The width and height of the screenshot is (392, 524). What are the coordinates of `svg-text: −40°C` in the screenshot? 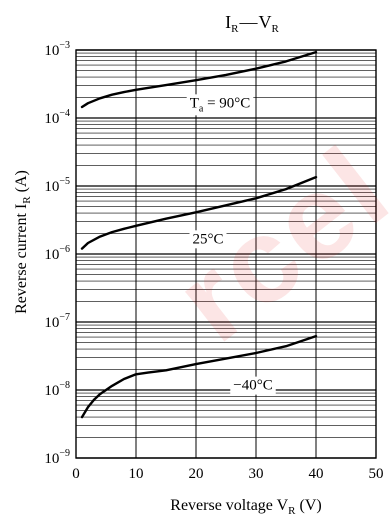 It's located at (252, 386).